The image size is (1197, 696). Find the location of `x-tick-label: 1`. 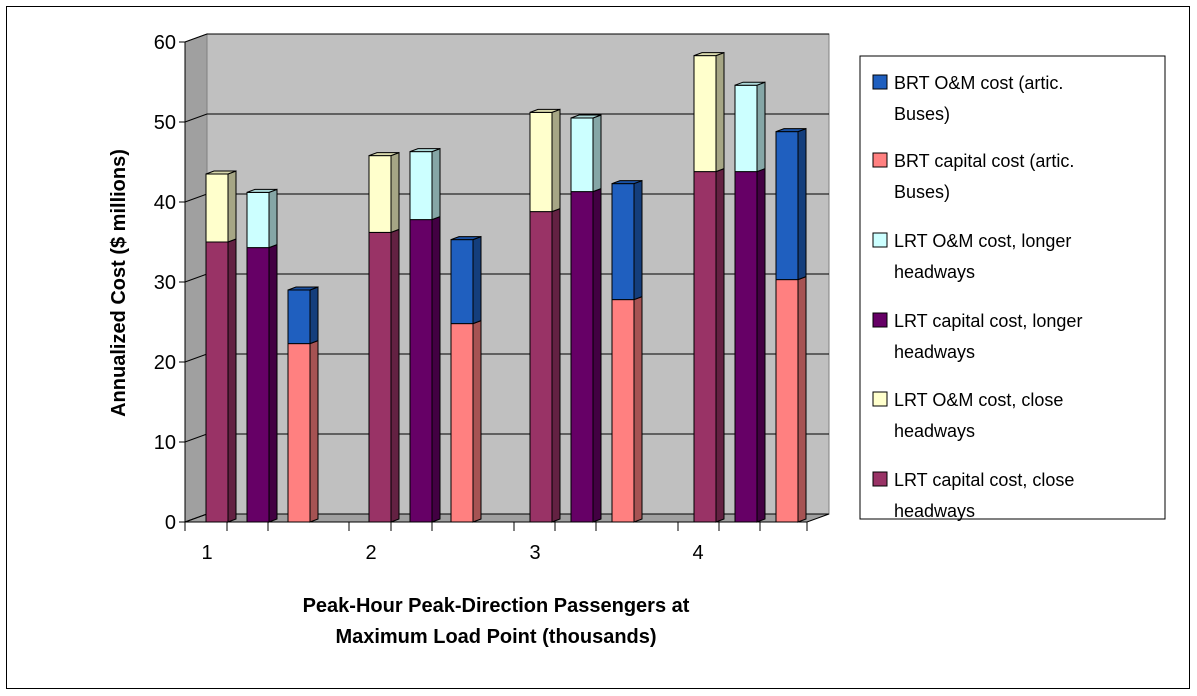

x-tick-label: 1 is located at coordinates (206, 553).